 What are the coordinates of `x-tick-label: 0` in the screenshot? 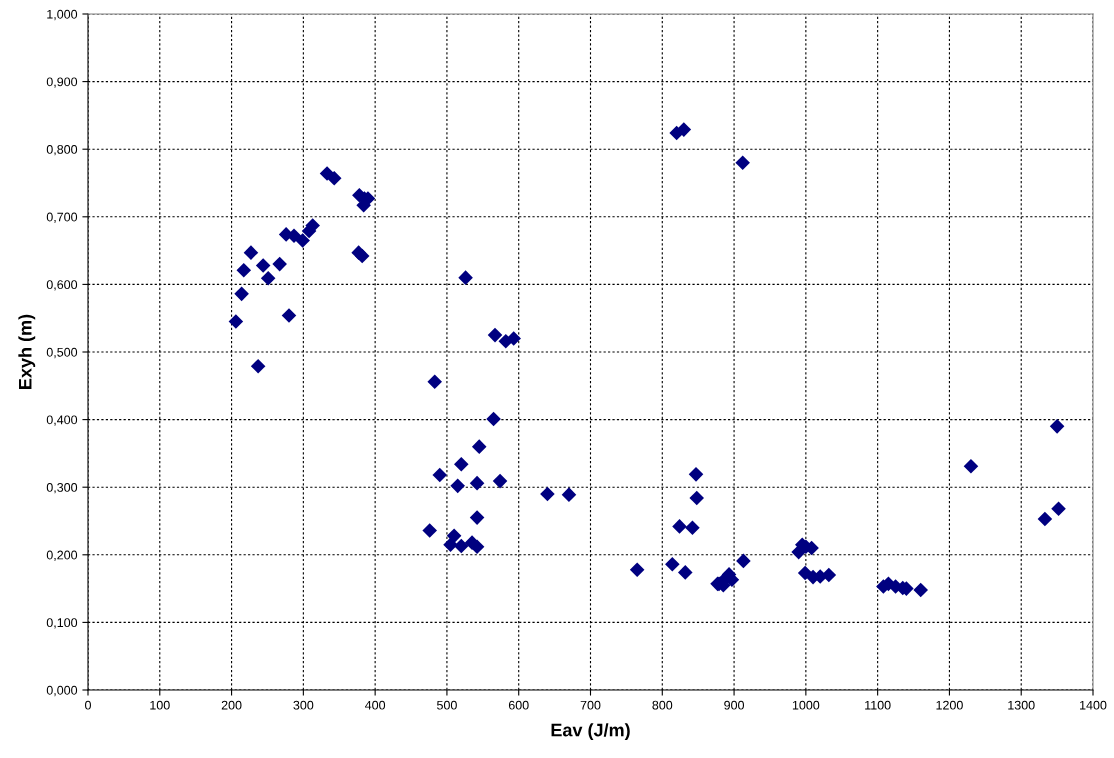 It's located at (88, 705).